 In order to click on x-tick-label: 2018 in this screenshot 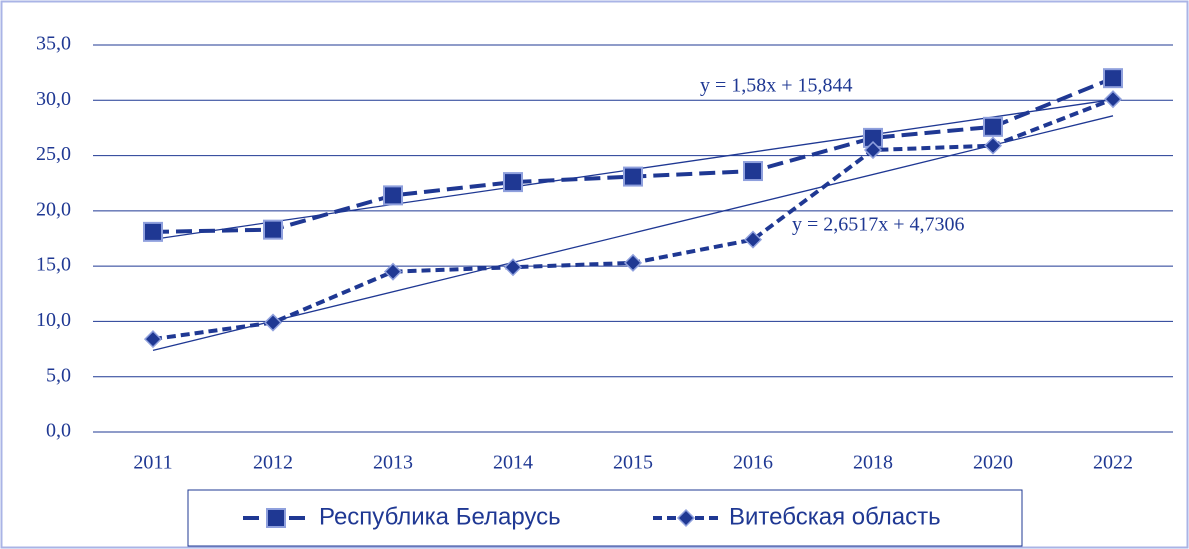, I will do `click(873, 463)`.